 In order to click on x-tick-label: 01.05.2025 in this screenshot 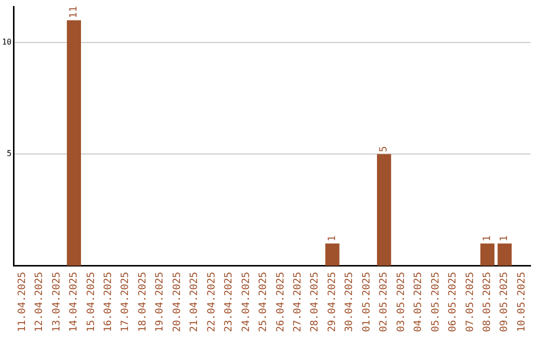, I will do `click(366, 302)`.